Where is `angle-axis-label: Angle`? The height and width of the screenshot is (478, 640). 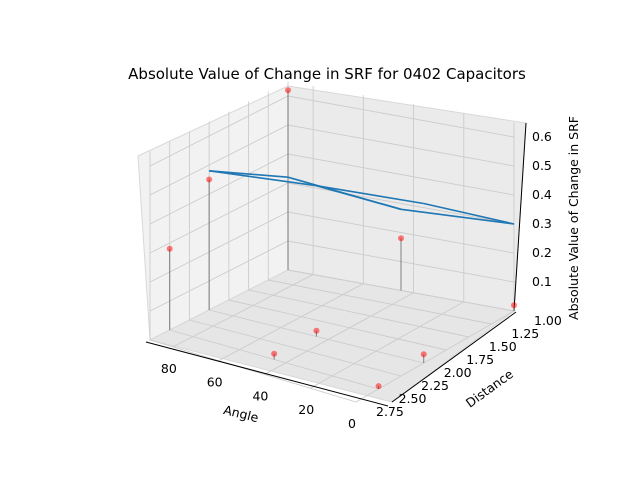
angle-axis-label: Angle is located at coordinates (241, 413).